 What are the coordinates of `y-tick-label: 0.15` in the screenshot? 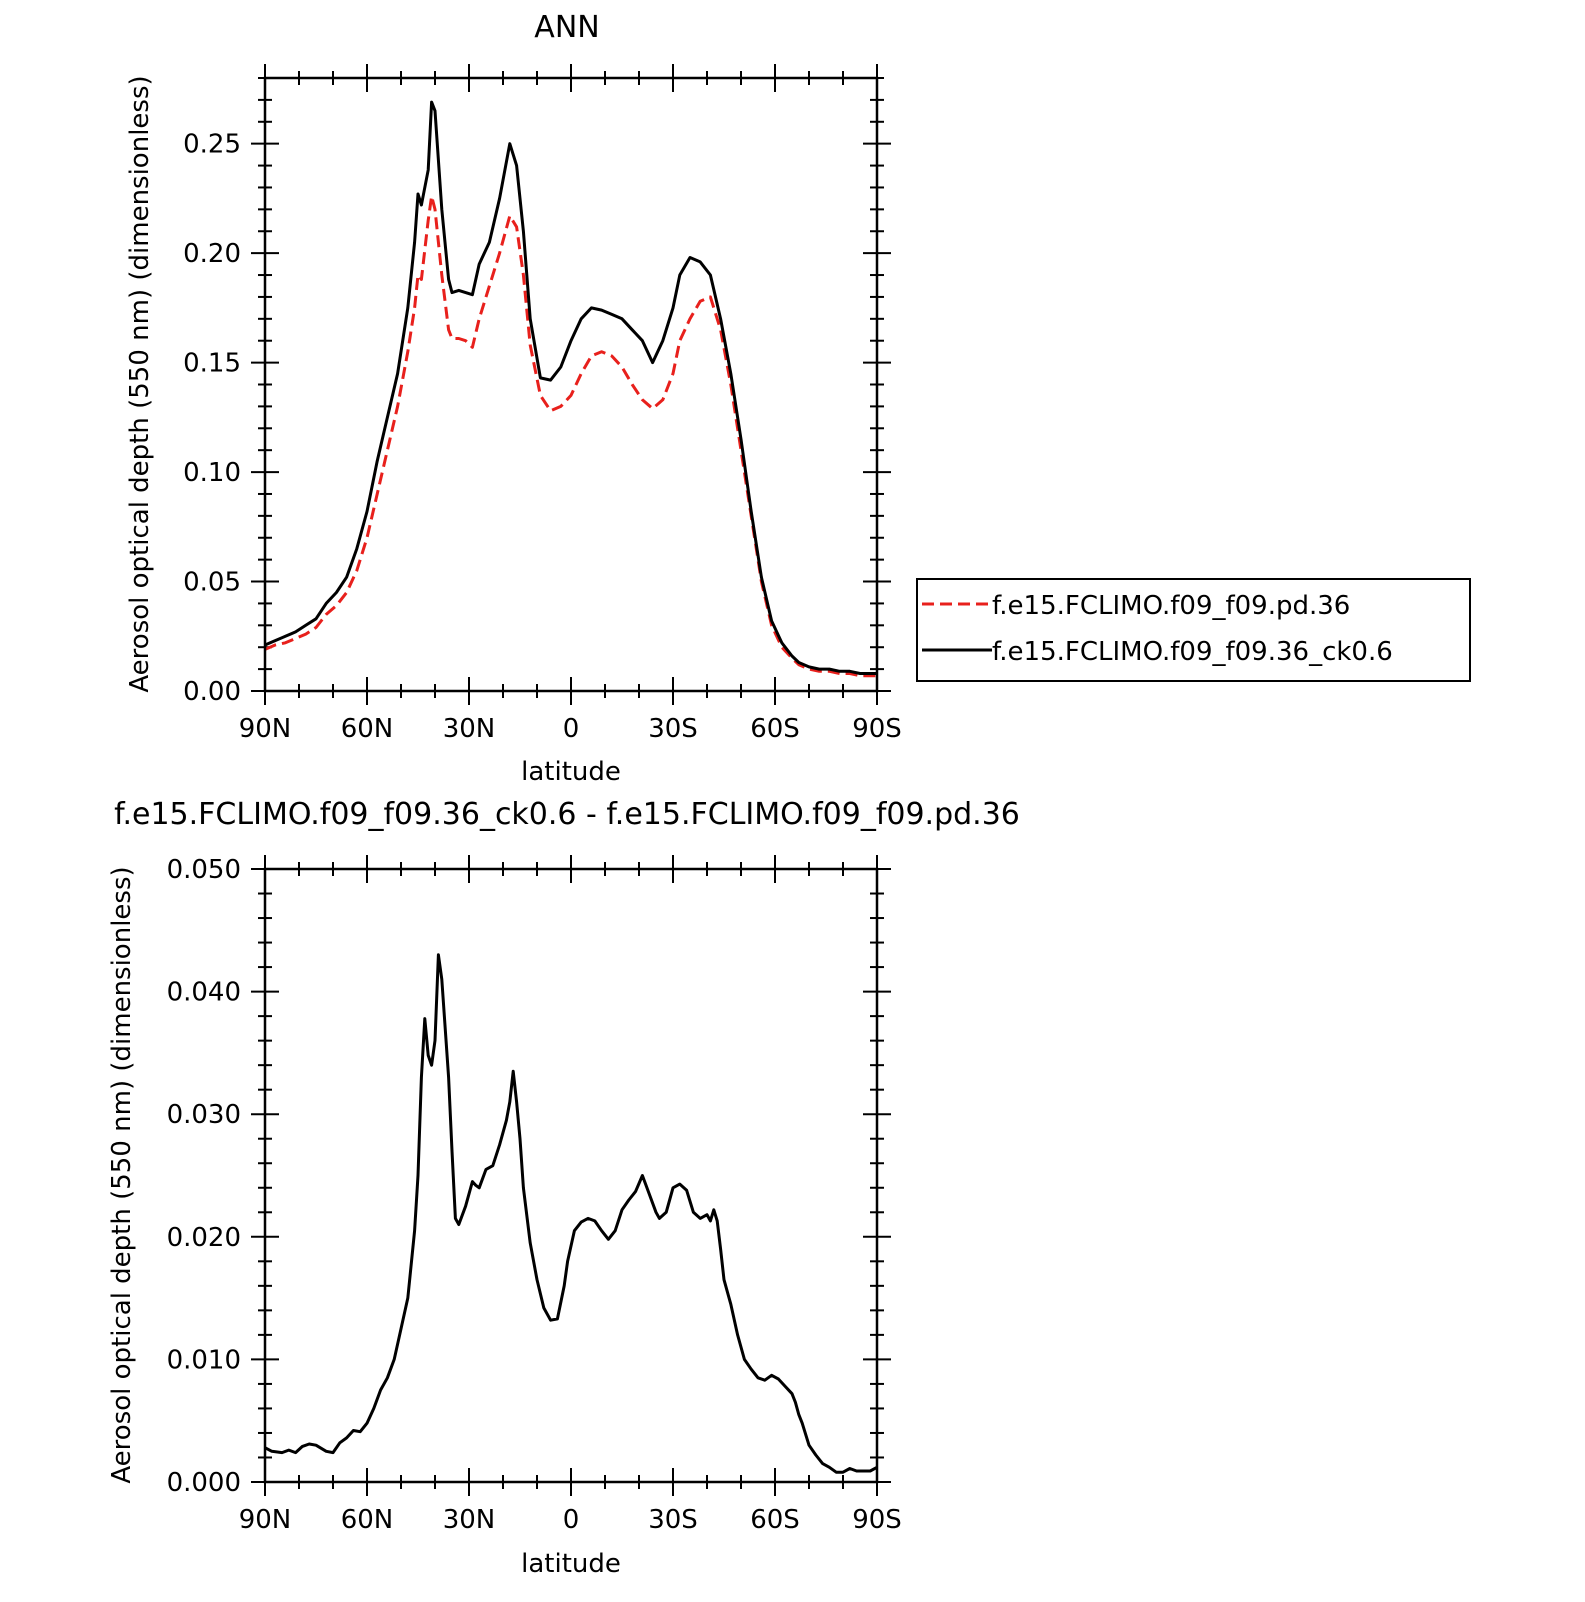 It's located at (212, 364).